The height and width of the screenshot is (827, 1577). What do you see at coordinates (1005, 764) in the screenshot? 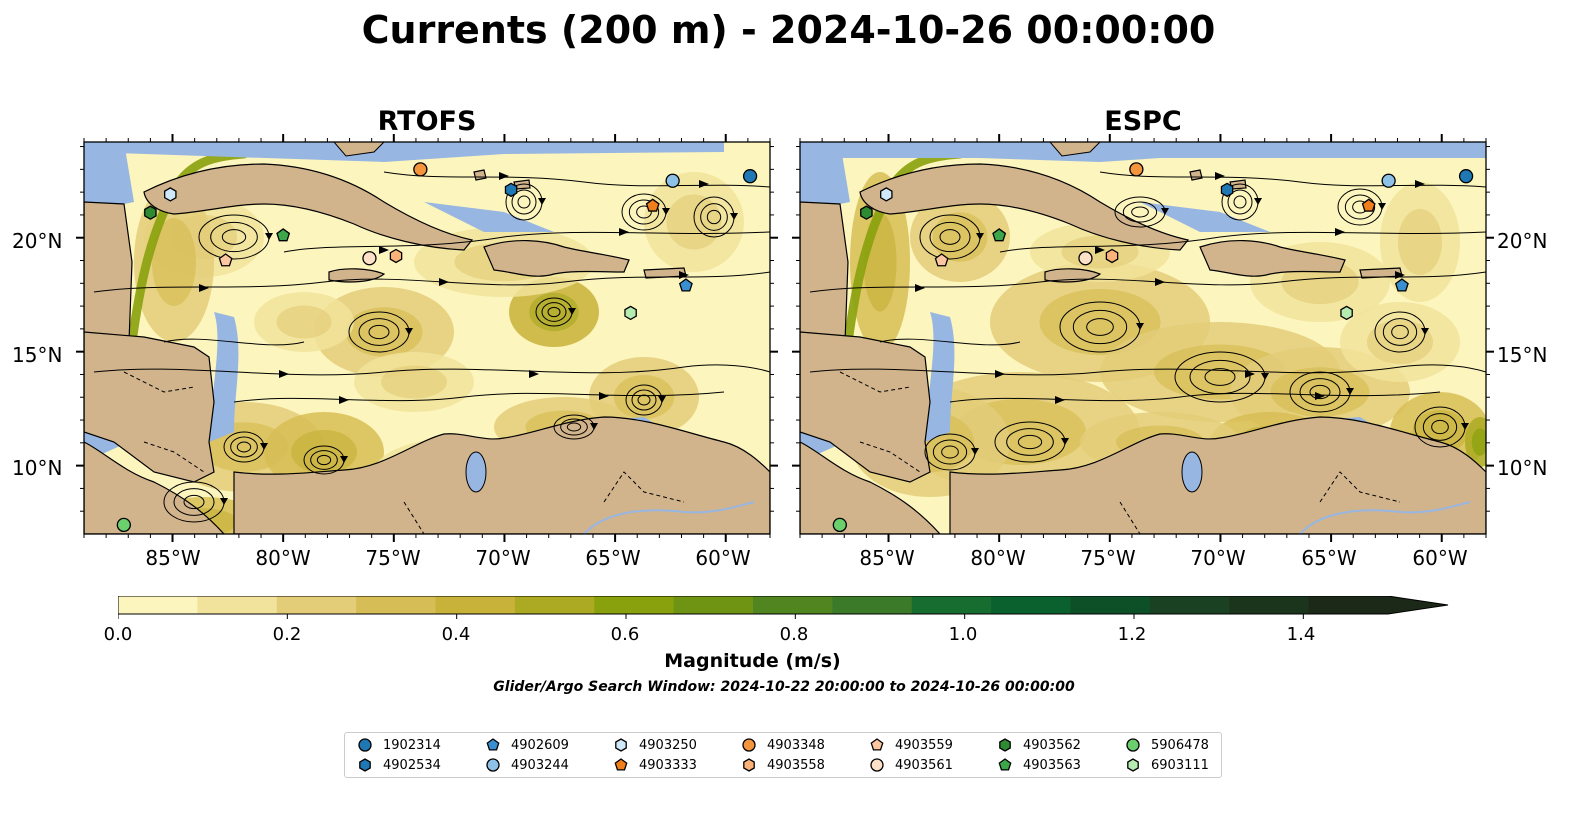
I see `pentagon-marker-icon` at bounding box center [1005, 764].